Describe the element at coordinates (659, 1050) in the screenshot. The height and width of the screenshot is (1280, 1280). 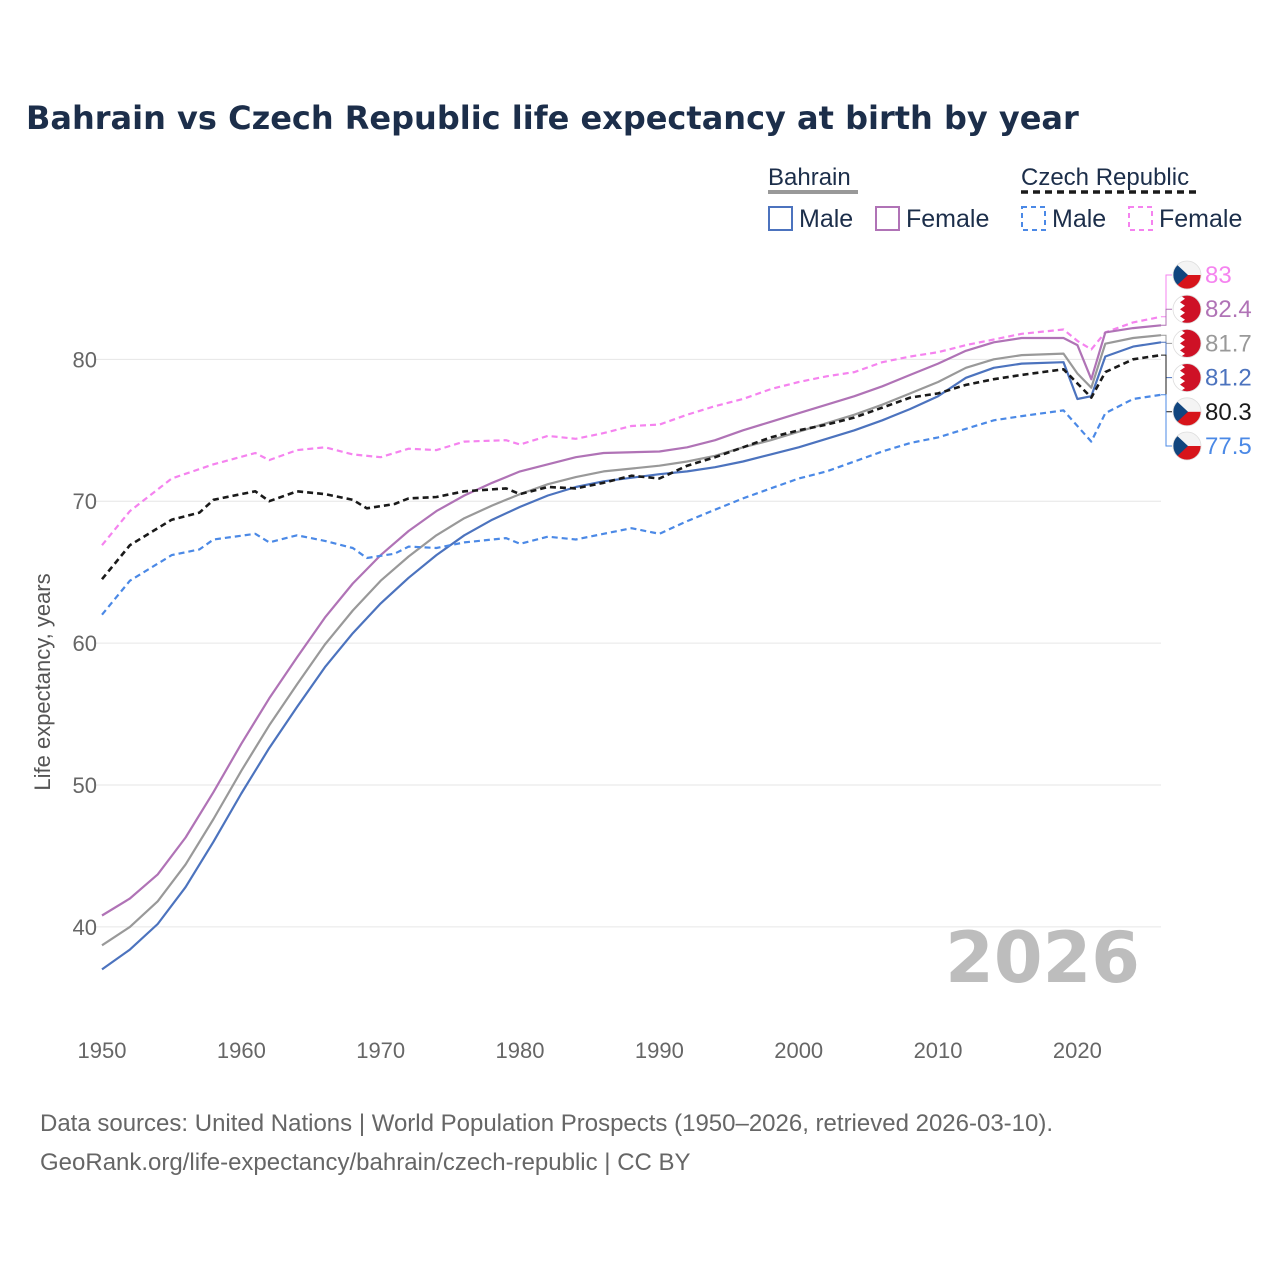
I see `x-tick-1990: 1990` at that location.